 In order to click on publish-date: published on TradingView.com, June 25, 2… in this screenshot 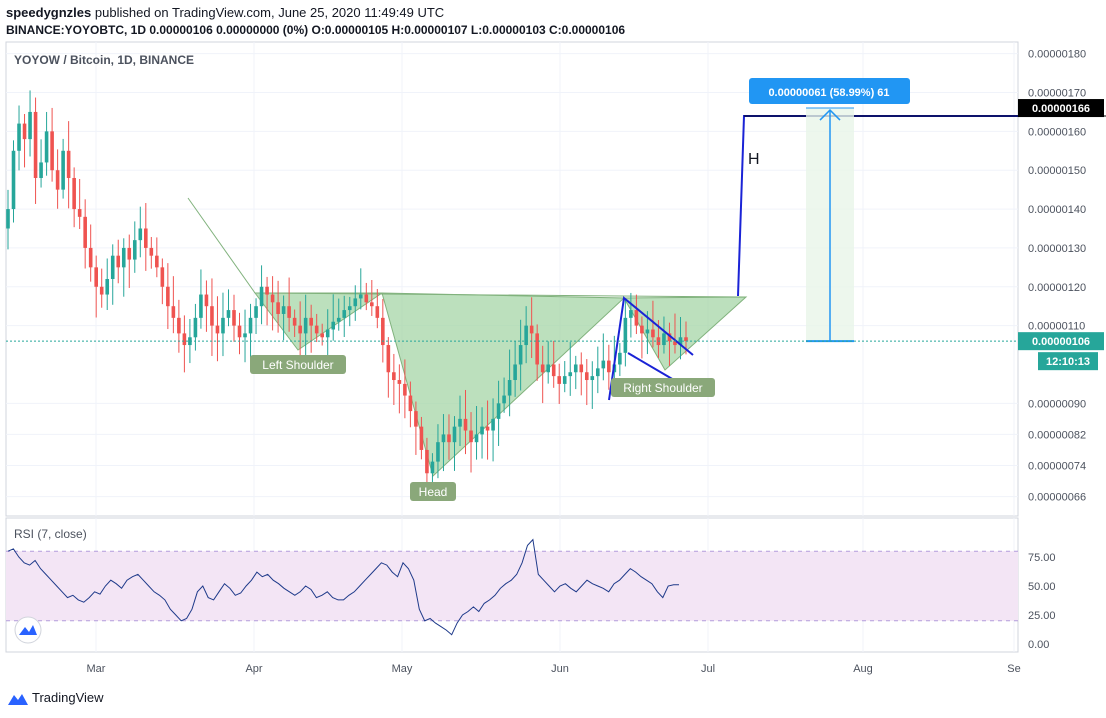, I will do `click(269, 12)`.